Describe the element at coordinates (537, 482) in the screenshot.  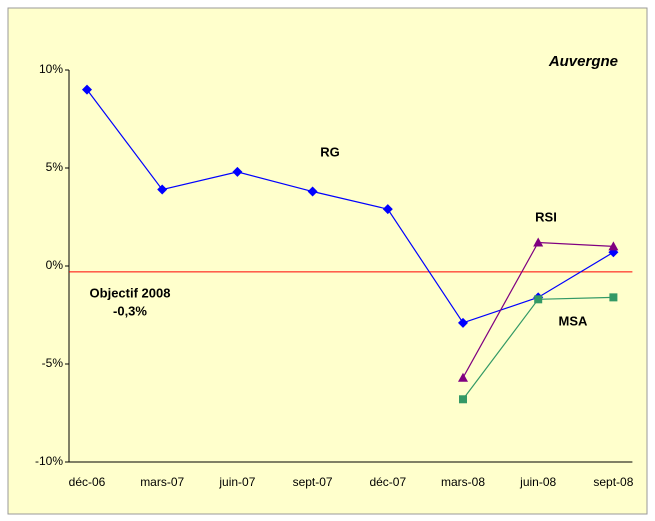
I see `x-tick-label: juin-08` at that location.